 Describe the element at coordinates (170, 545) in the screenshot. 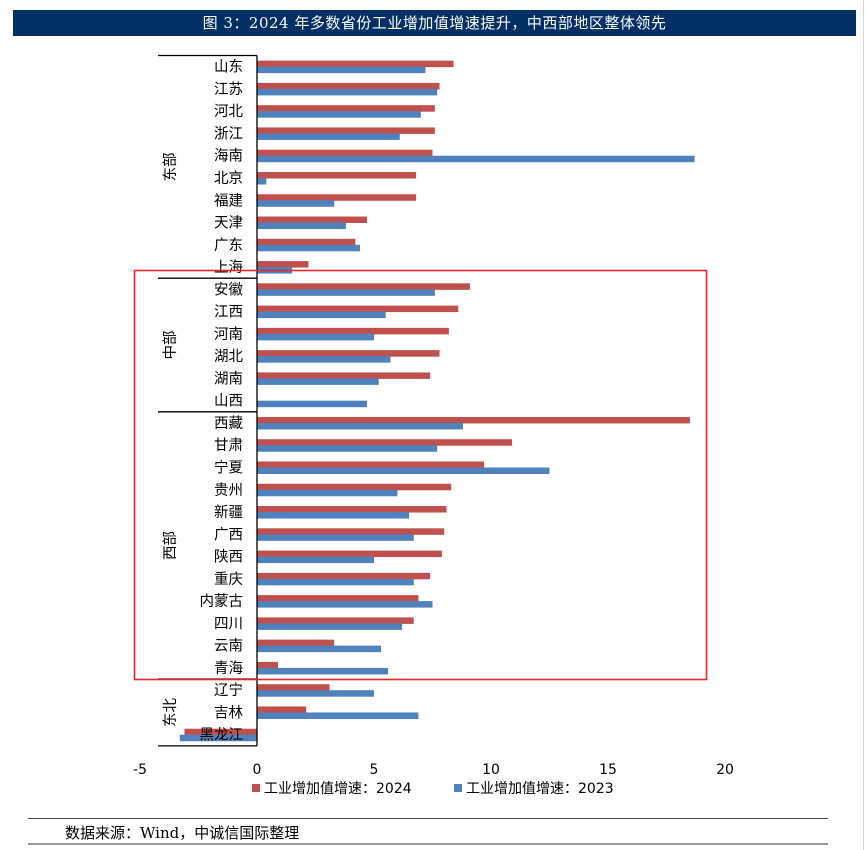

I see `group-label: 西部` at that location.